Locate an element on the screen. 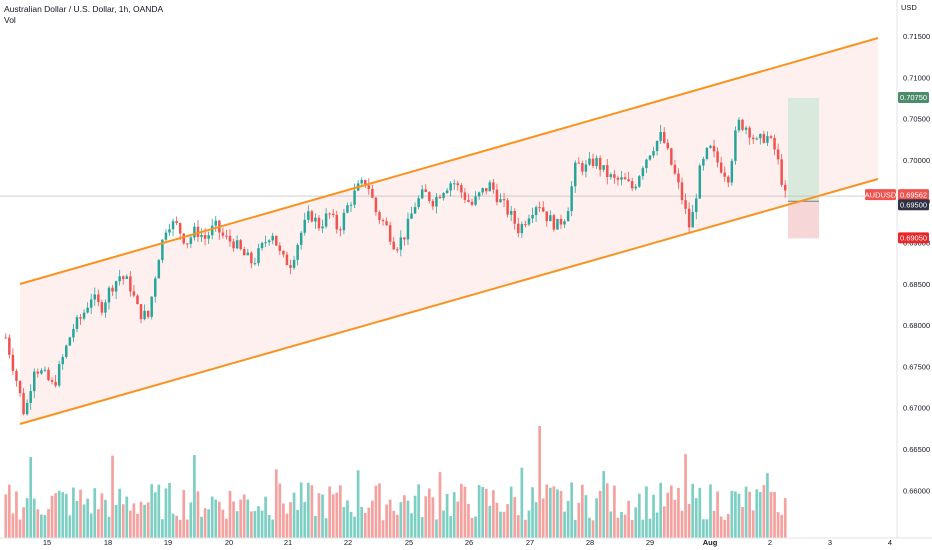  take-profit-zone is located at coordinates (803, 149).